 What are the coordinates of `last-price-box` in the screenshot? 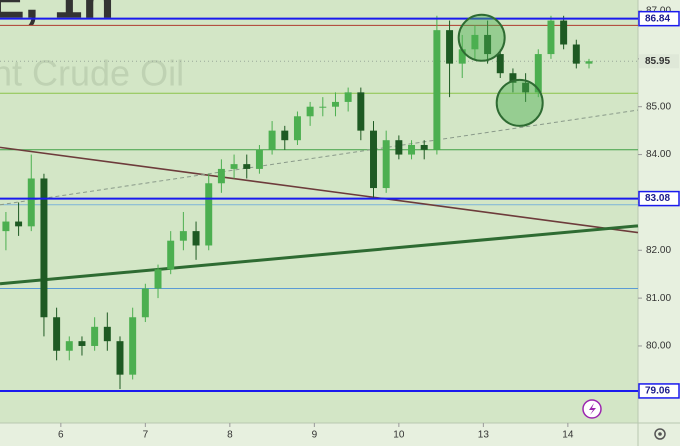 It's located at (659, 61).